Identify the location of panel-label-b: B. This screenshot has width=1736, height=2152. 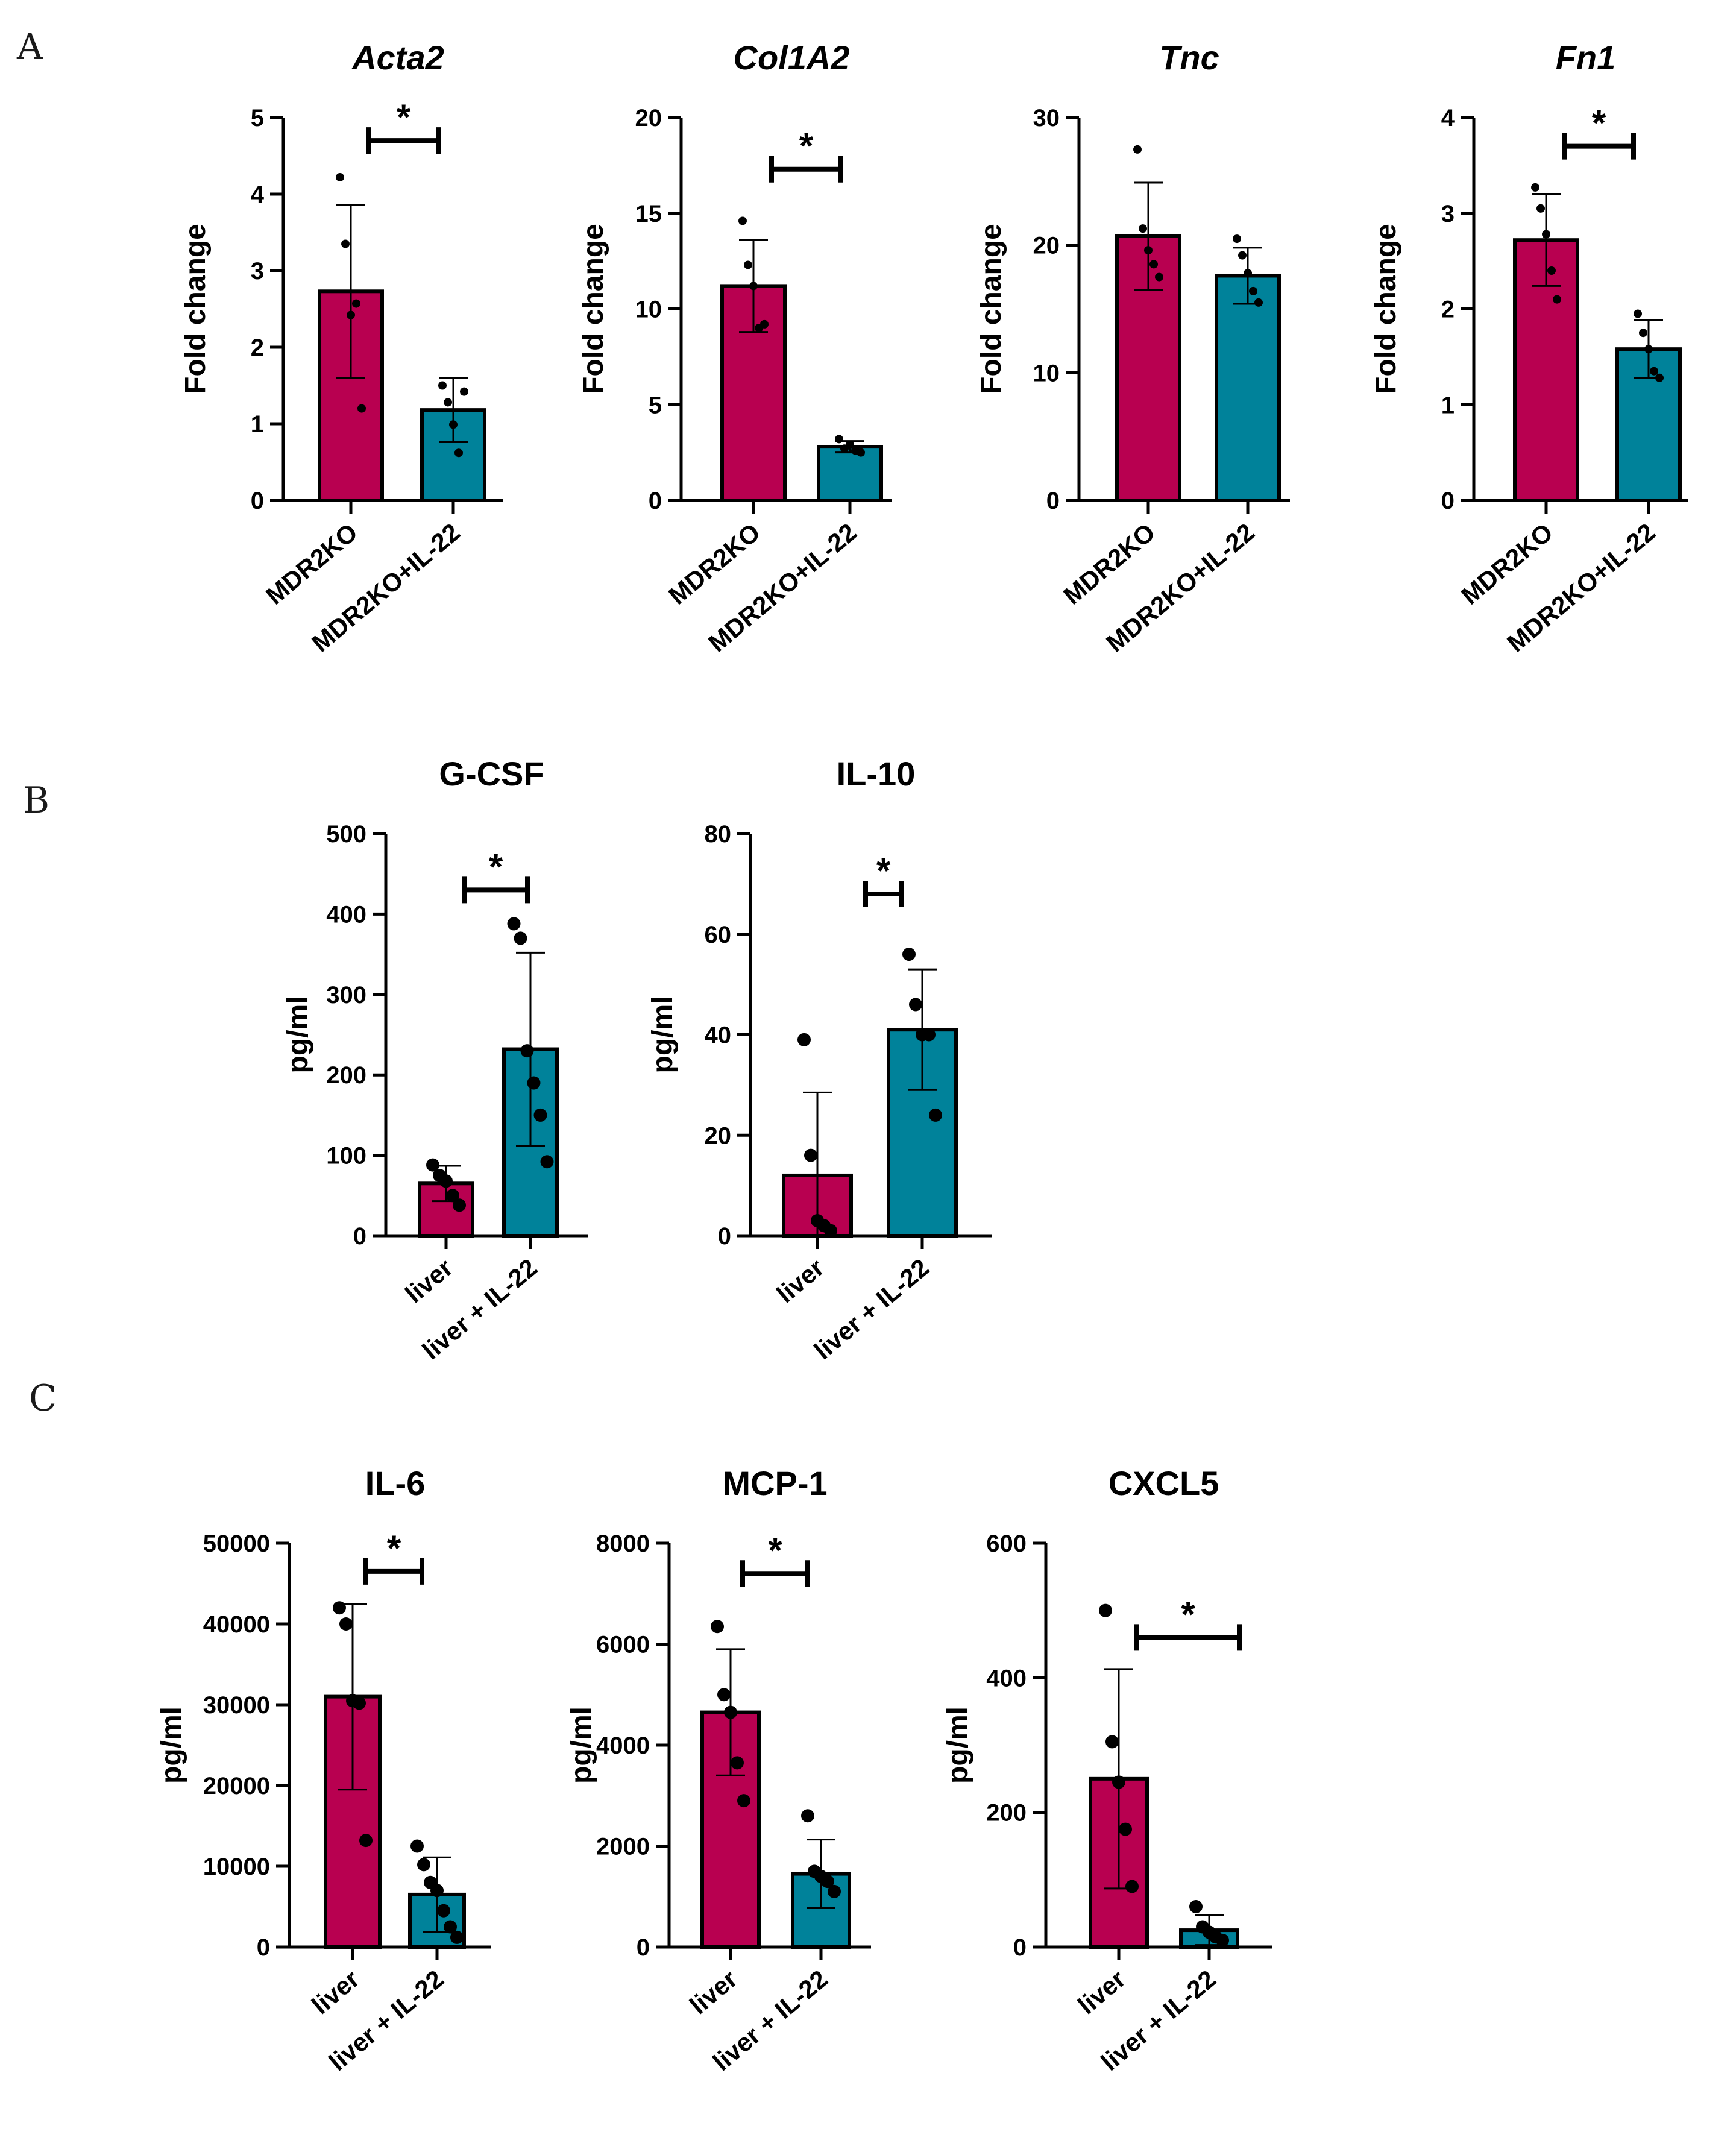
(36, 800).